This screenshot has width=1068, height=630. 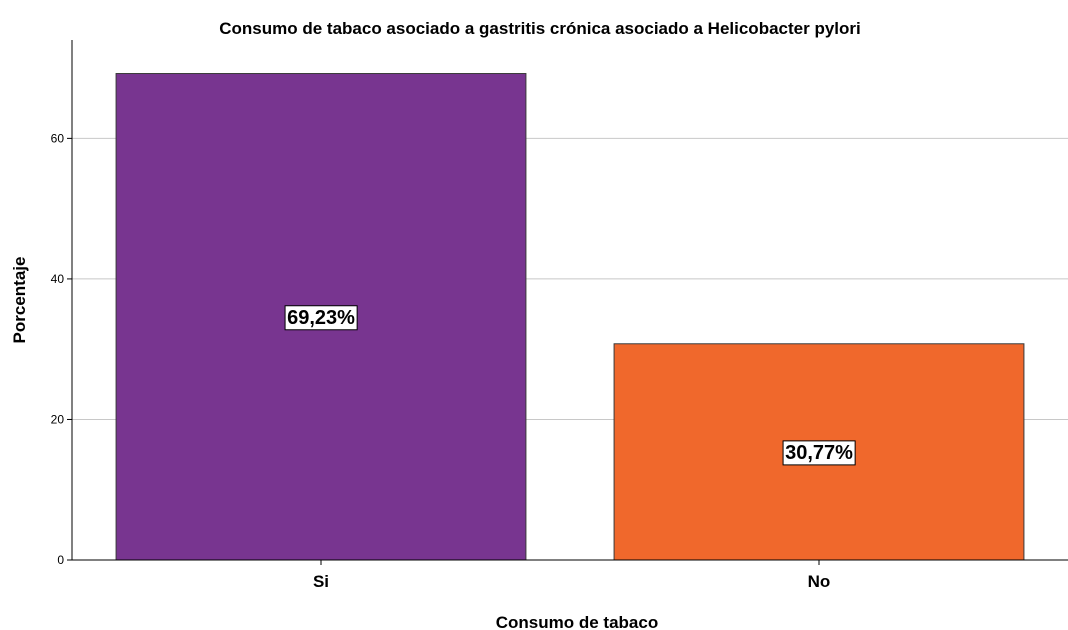 What do you see at coordinates (61, 349) in the screenshot?
I see `y-ticks: 0 20 40 60` at bounding box center [61, 349].